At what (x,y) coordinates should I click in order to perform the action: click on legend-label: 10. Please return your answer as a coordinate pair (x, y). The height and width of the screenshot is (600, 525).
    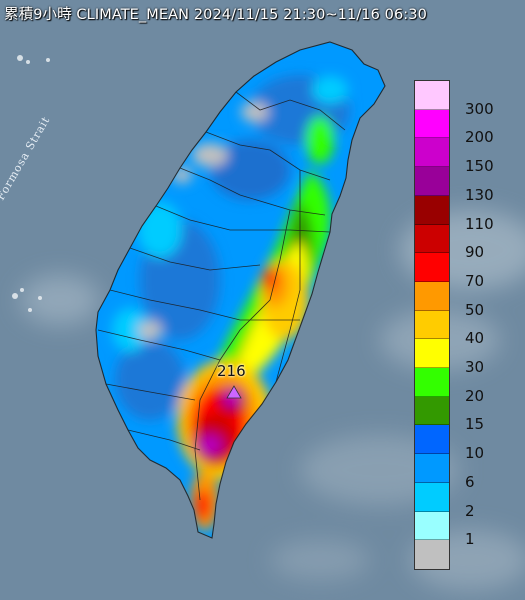
    Looking at the image, I should click on (475, 453).